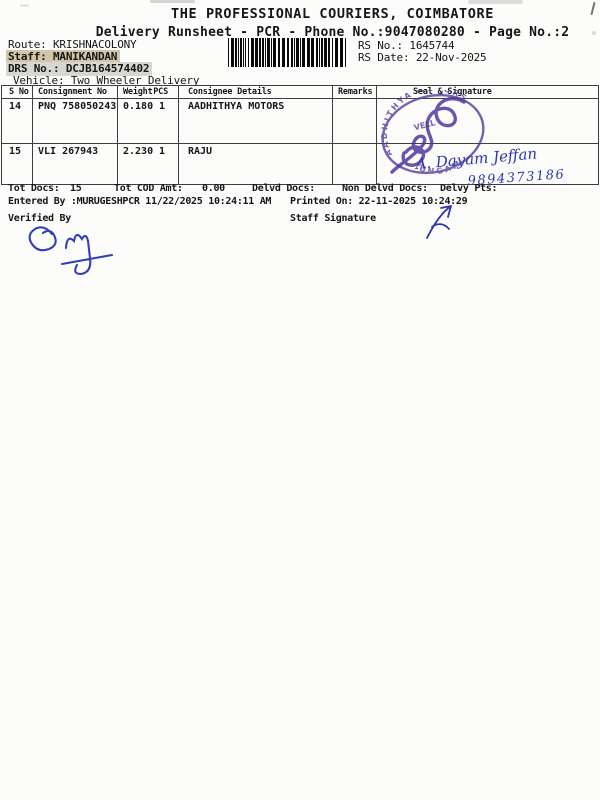  I want to click on tot-docs-value: 15, so click(76, 188).